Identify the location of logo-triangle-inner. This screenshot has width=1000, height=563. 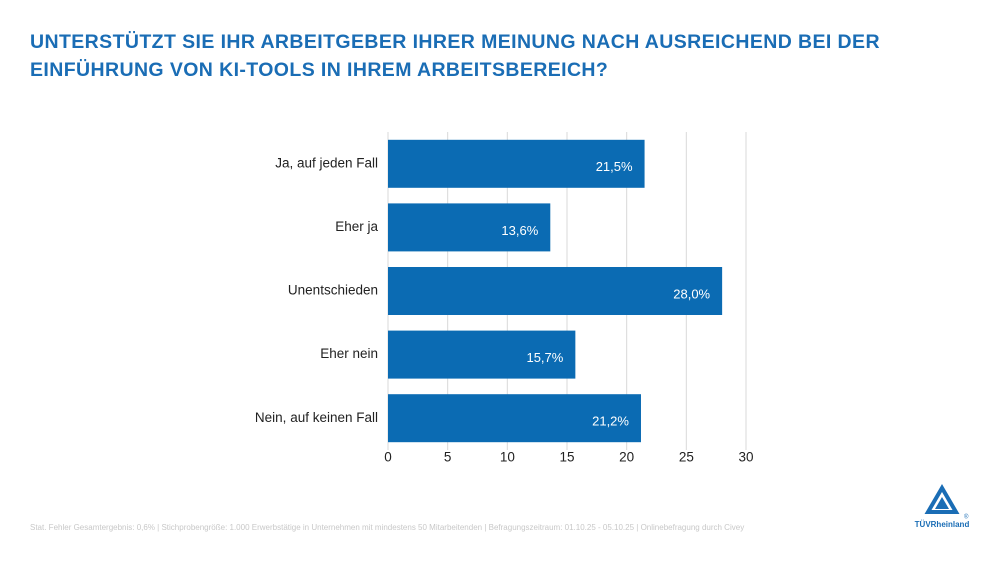
(942, 503).